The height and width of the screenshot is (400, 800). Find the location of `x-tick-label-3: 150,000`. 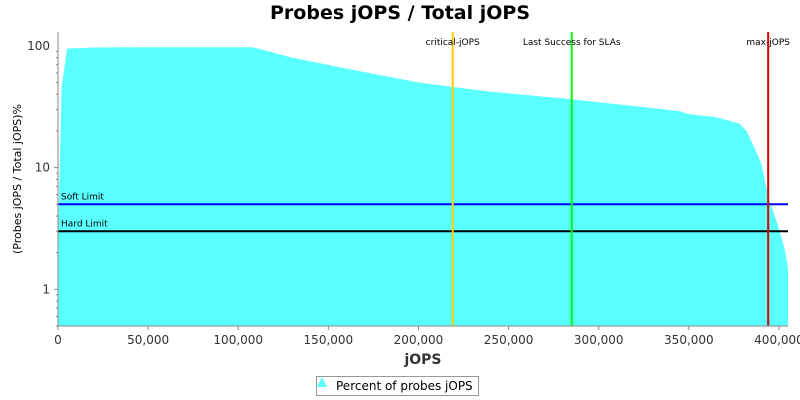

x-tick-label-3: 150,000 is located at coordinates (329, 340).